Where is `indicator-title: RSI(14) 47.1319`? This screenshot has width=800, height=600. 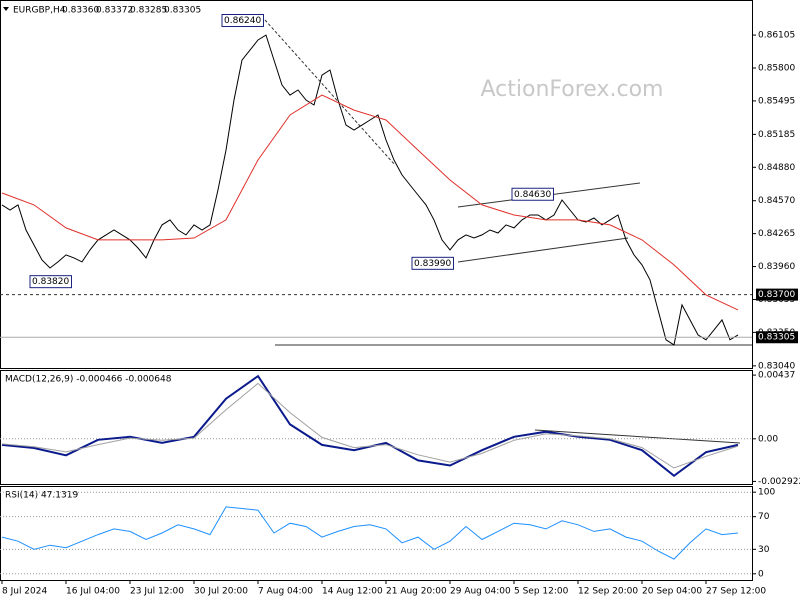
indicator-title: RSI(14) 47.1319 is located at coordinates (41, 496).